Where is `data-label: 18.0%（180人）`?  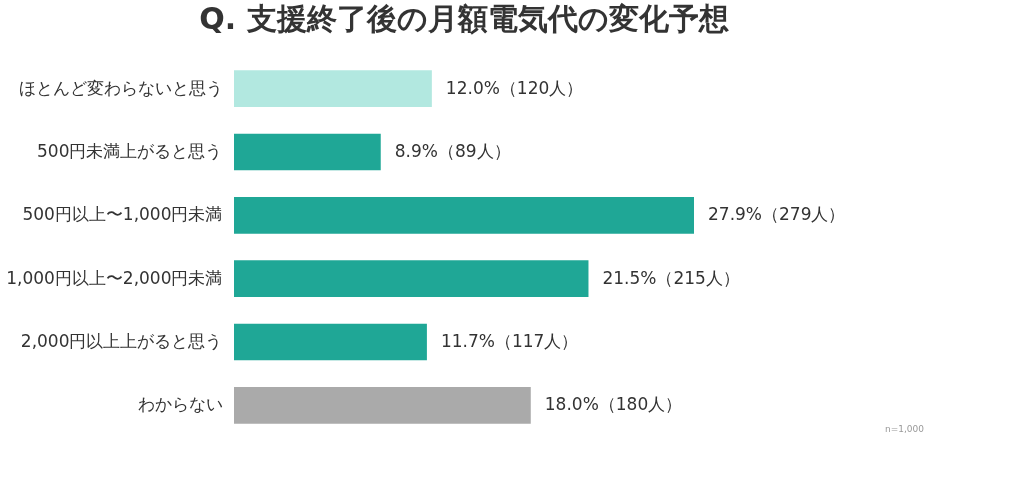 data-label: 18.0%（180人） is located at coordinates (613, 404).